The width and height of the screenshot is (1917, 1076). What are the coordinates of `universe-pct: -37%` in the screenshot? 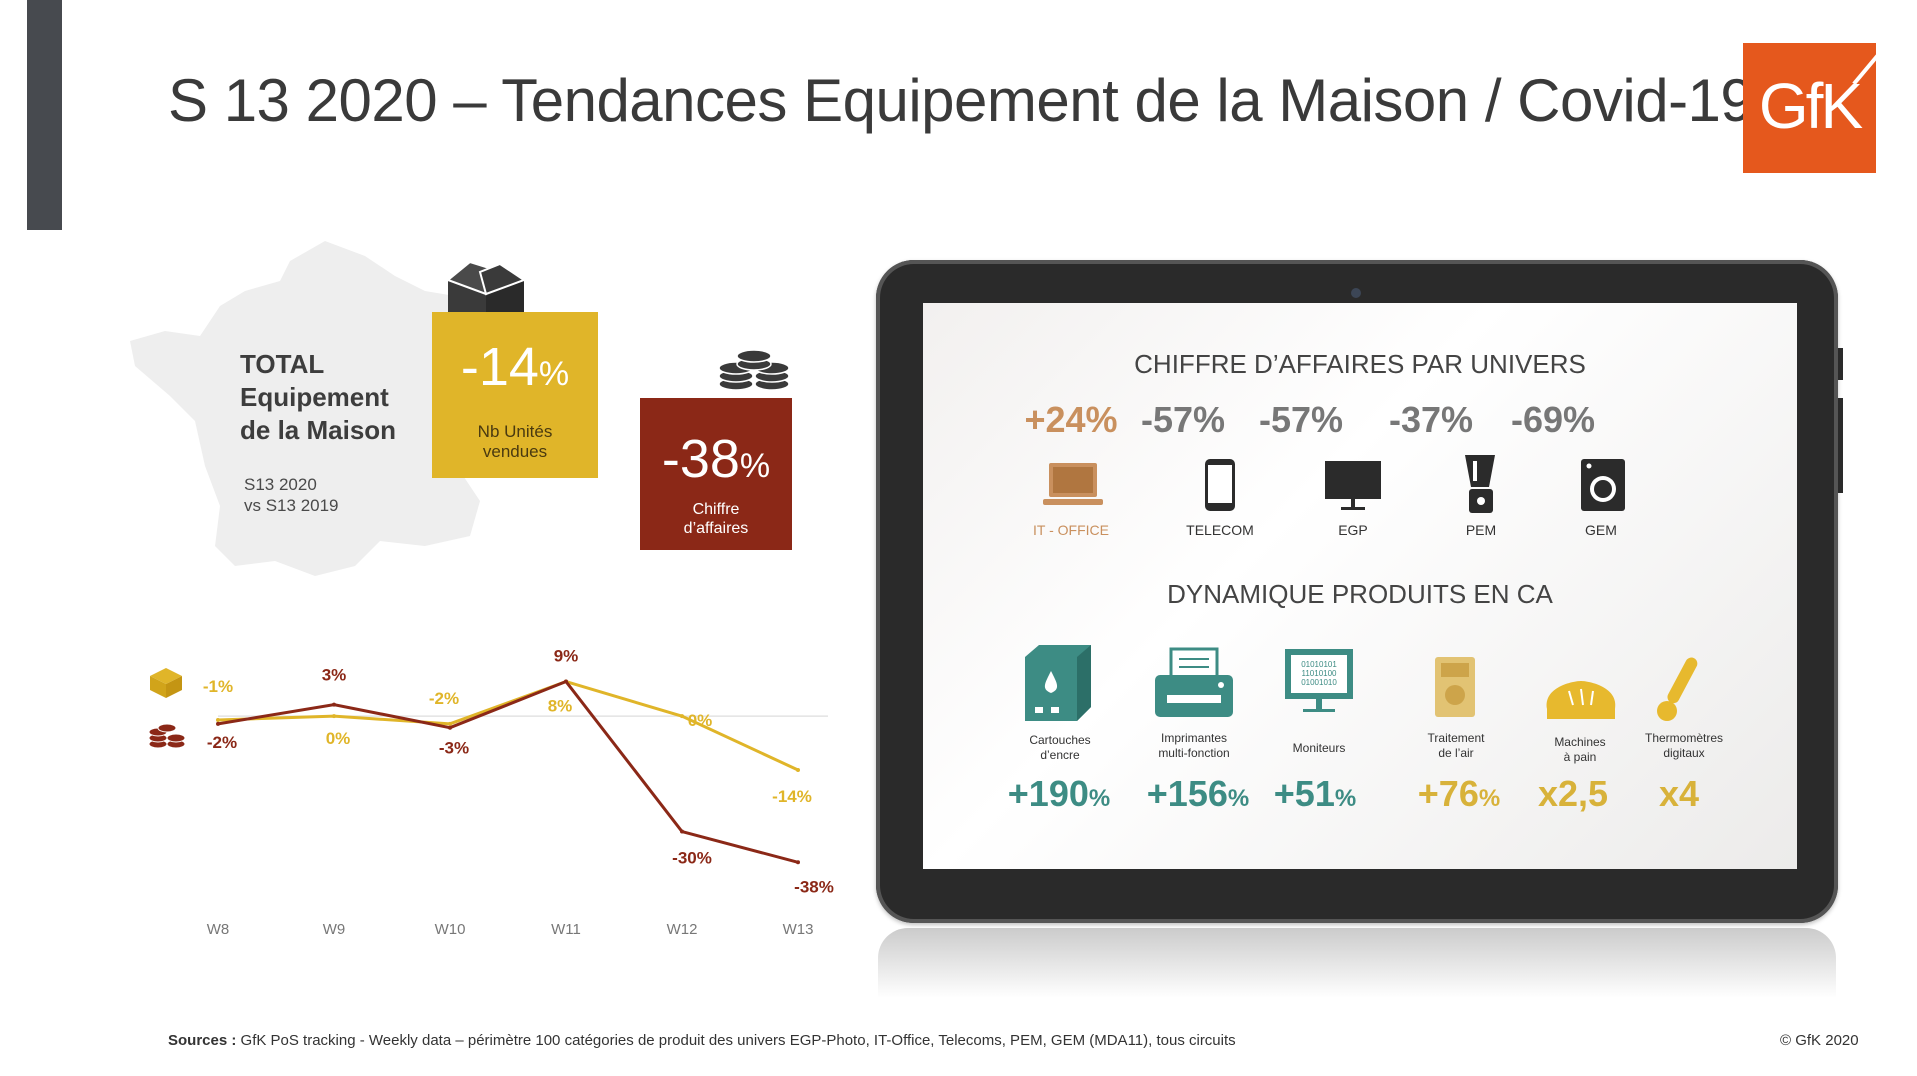 It's located at (1431, 419).